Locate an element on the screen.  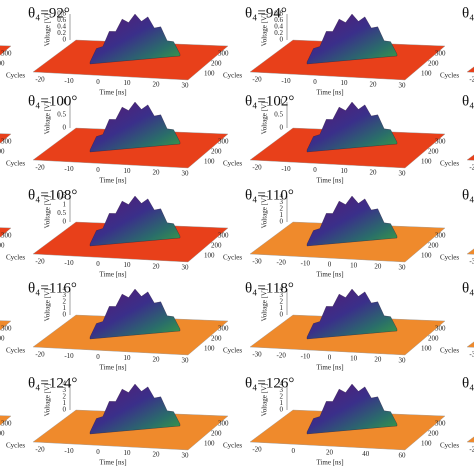
panel-label: θ₄=124° is located at coordinates (52, 383).